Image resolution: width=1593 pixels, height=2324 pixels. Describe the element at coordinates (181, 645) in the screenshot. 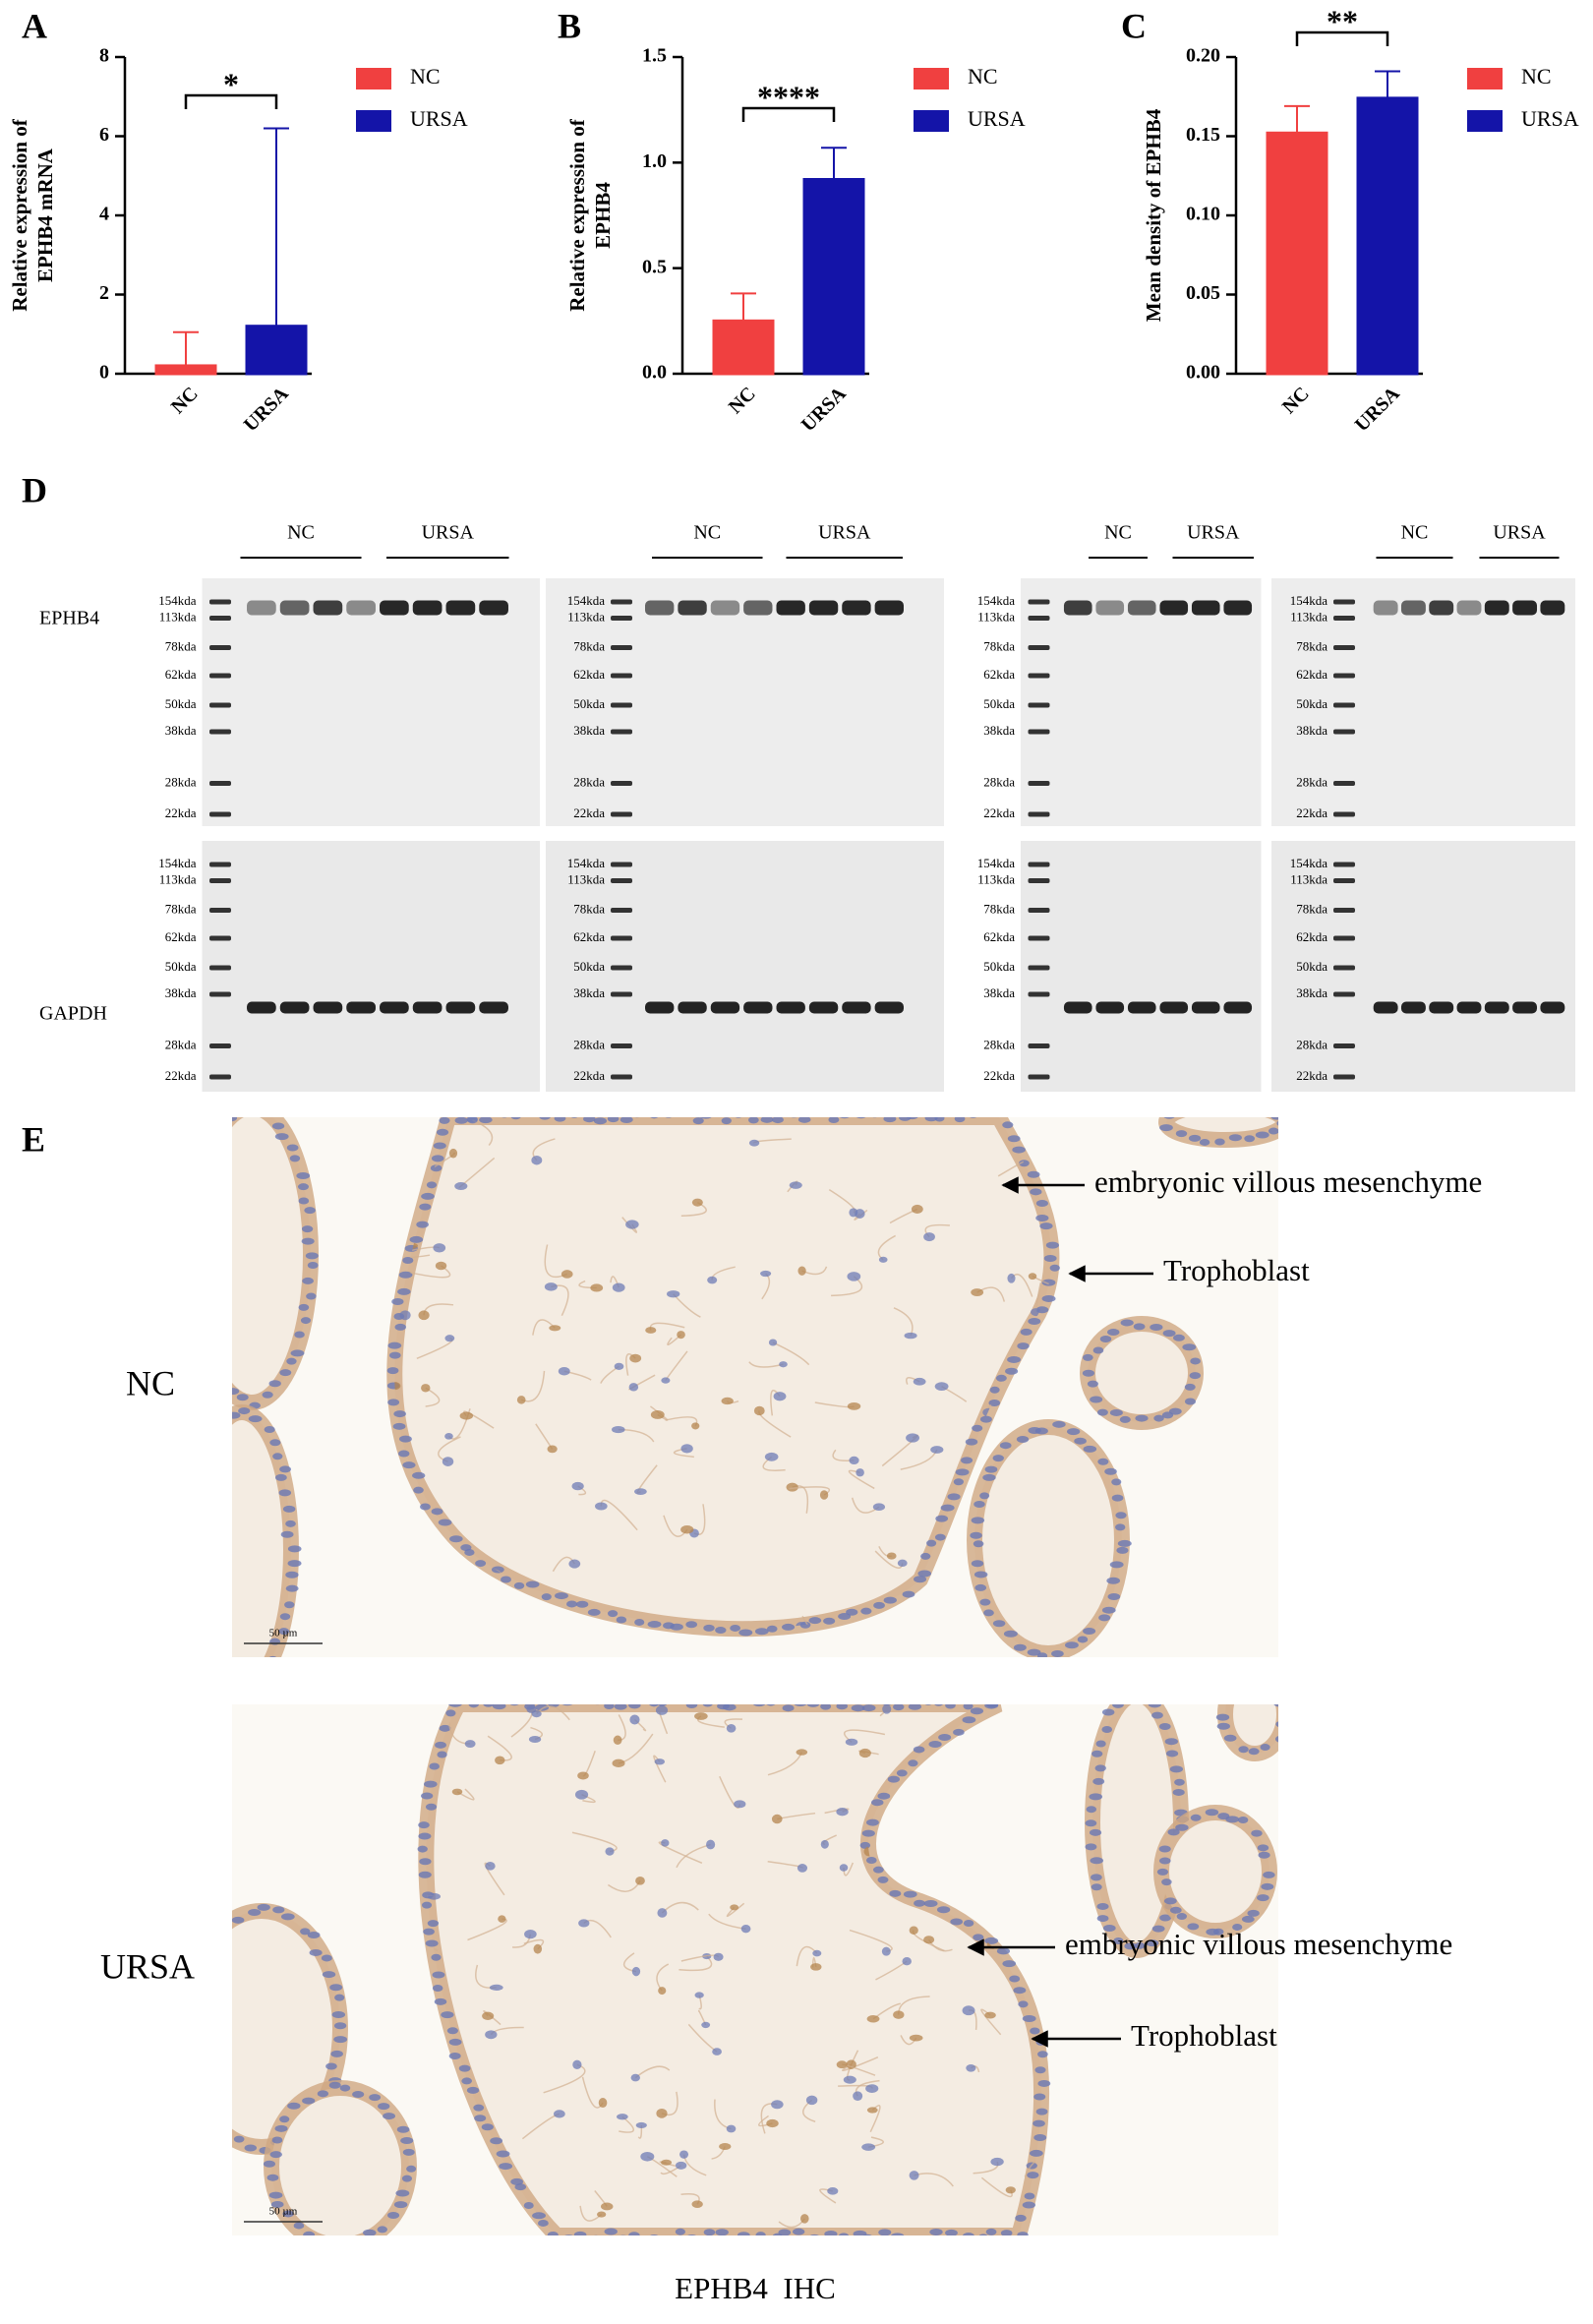

I see `marker-label: 78kda` at that location.